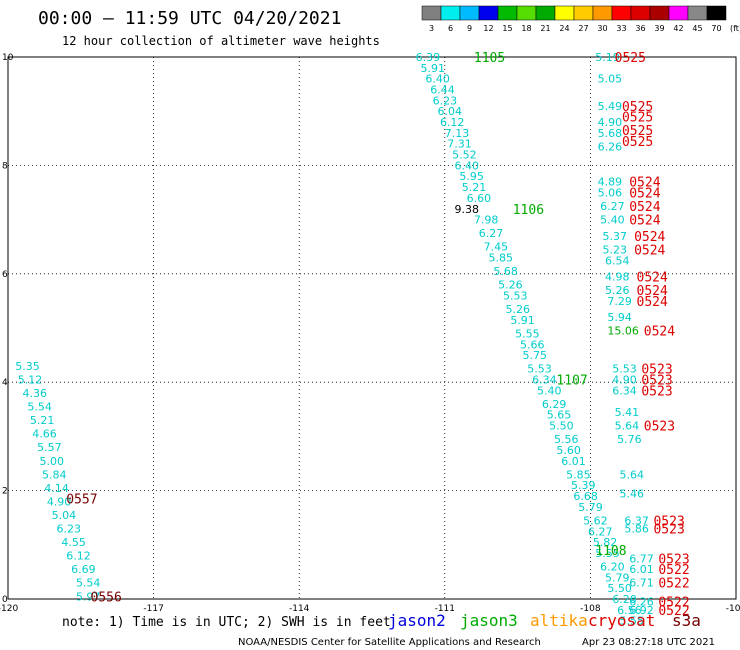  Describe the element at coordinates (619, 301) in the screenshot. I see `wave-height-point: 7.29` at that location.